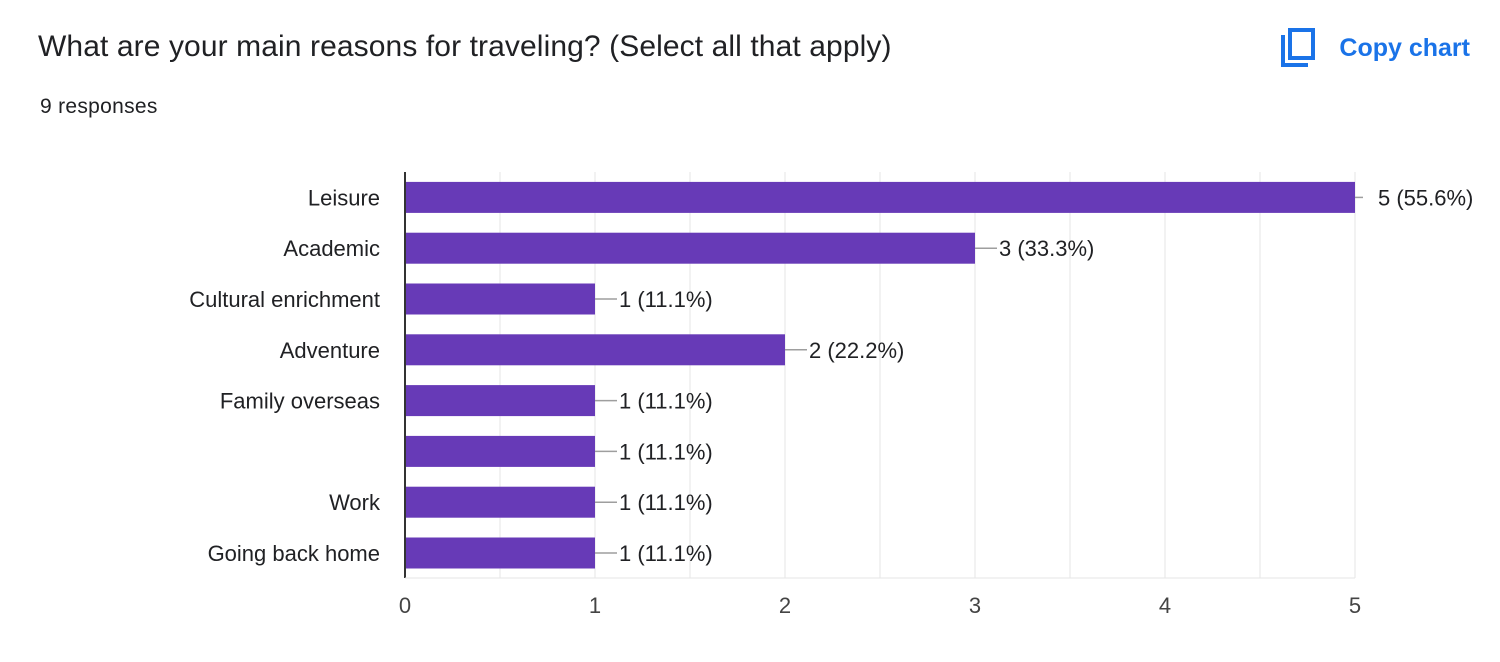 The width and height of the screenshot is (1500, 662). I want to click on value-label: 5 (55.6%), so click(1425, 197).